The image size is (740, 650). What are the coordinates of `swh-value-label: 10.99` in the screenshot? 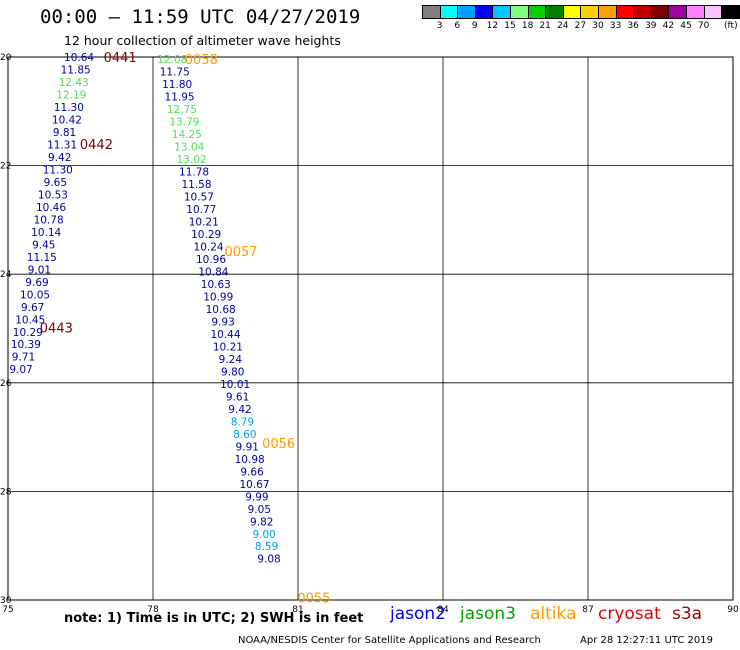 It's located at (218, 297).